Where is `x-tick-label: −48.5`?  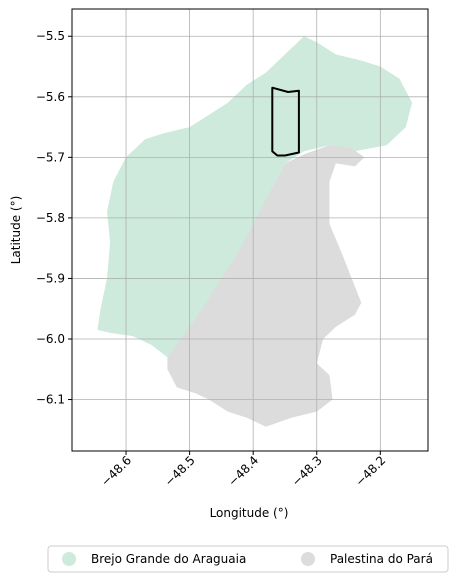 x-tick-label: −48.5 is located at coordinates (180, 471).